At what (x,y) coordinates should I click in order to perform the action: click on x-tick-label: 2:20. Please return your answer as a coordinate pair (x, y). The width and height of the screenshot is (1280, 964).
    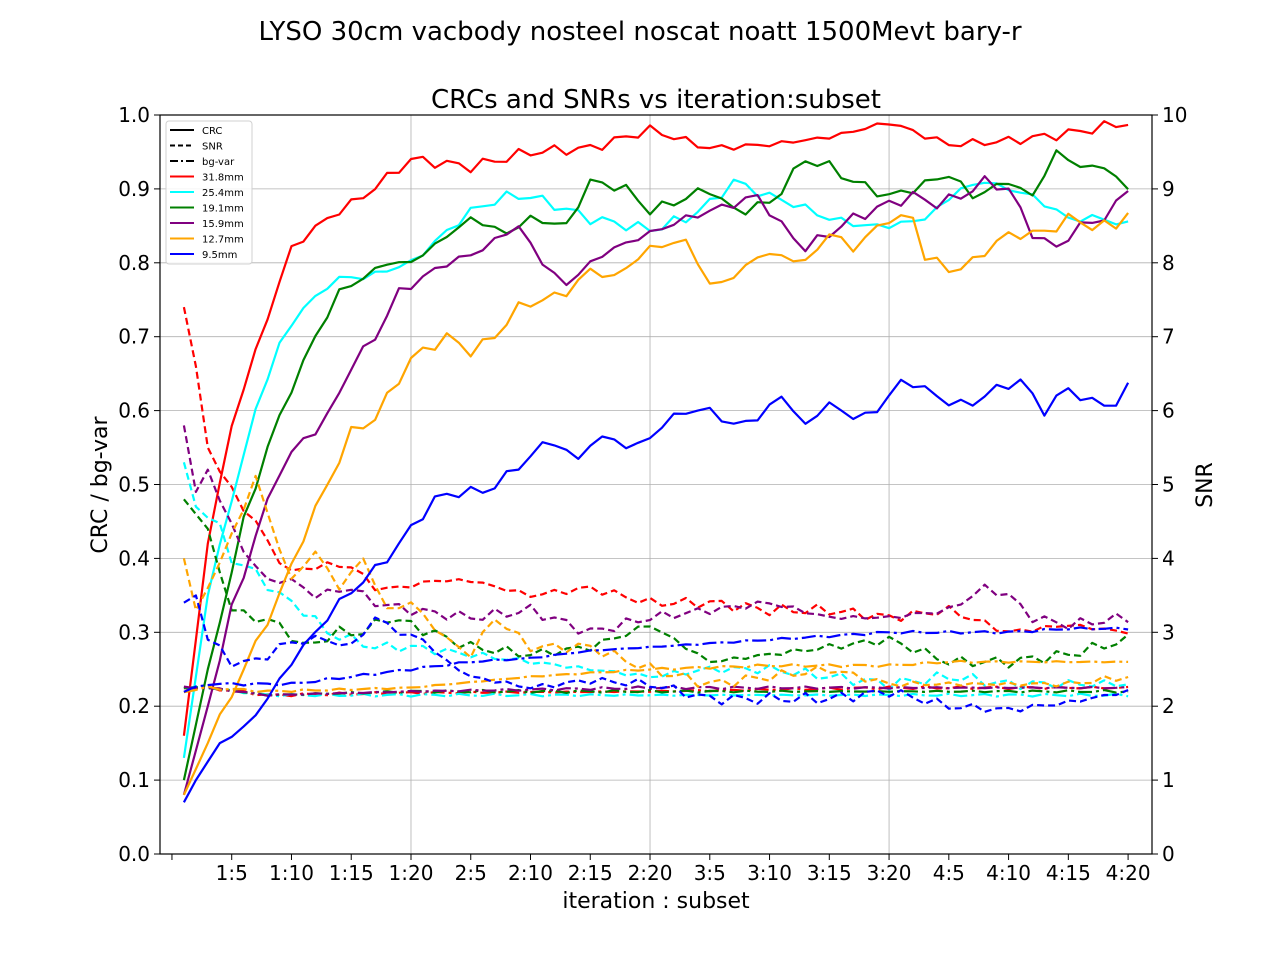
    Looking at the image, I should click on (650, 873).